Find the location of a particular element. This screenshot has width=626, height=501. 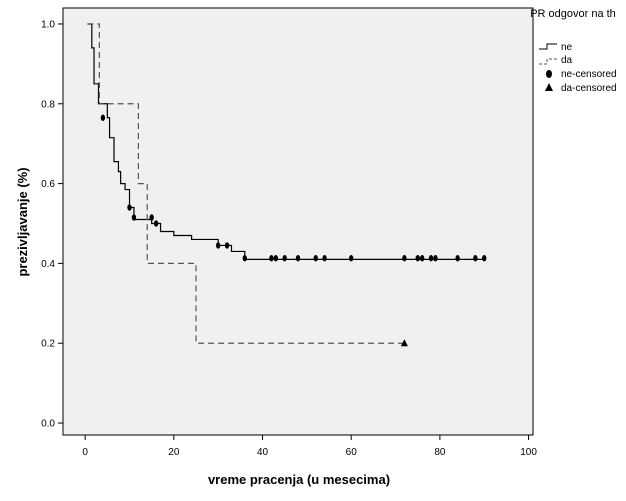

y-tick-label: 1.0 is located at coordinates (48, 24).